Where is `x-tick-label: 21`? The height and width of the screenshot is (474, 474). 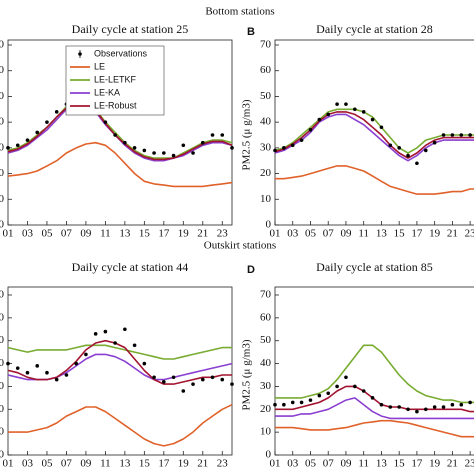
x-tick-label: 21 is located at coordinates (452, 234).